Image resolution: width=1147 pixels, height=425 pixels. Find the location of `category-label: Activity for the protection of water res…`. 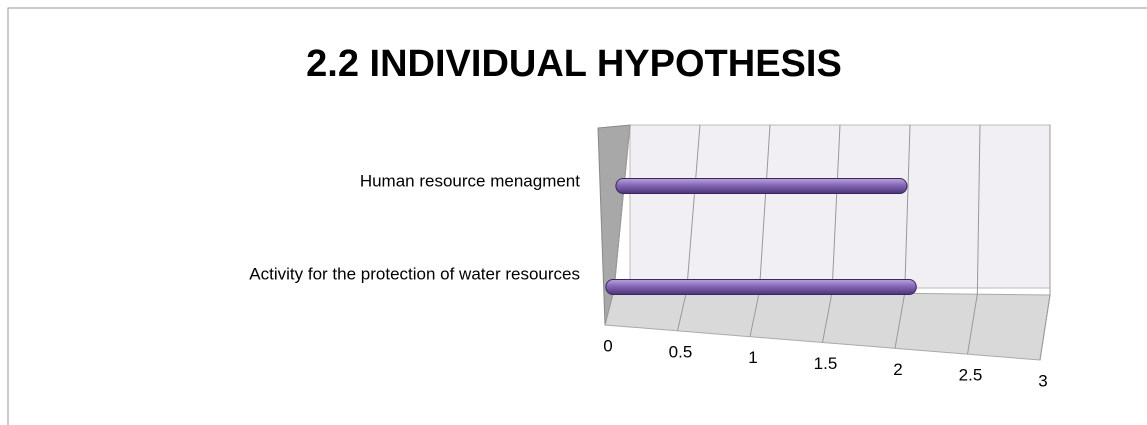

category-label: Activity for the protection of water res… is located at coordinates (414, 273).